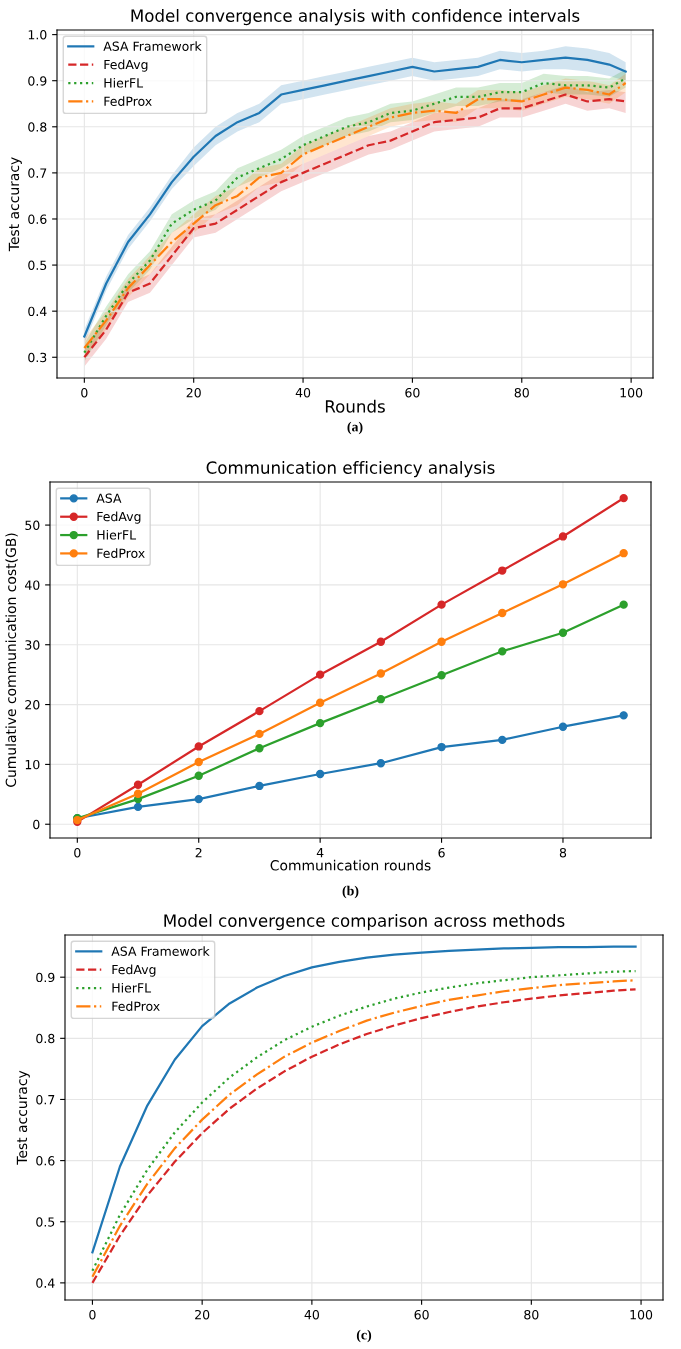 This screenshot has width=681, height=1349. Describe the element at coordinates (109, 498) in the screenshot. I see `legend-label: ASA` at that location.